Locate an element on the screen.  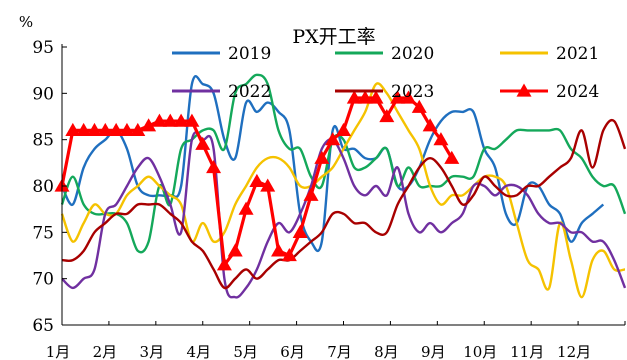
y-tick-label-85: 85 is located at coordinates (43, 141).